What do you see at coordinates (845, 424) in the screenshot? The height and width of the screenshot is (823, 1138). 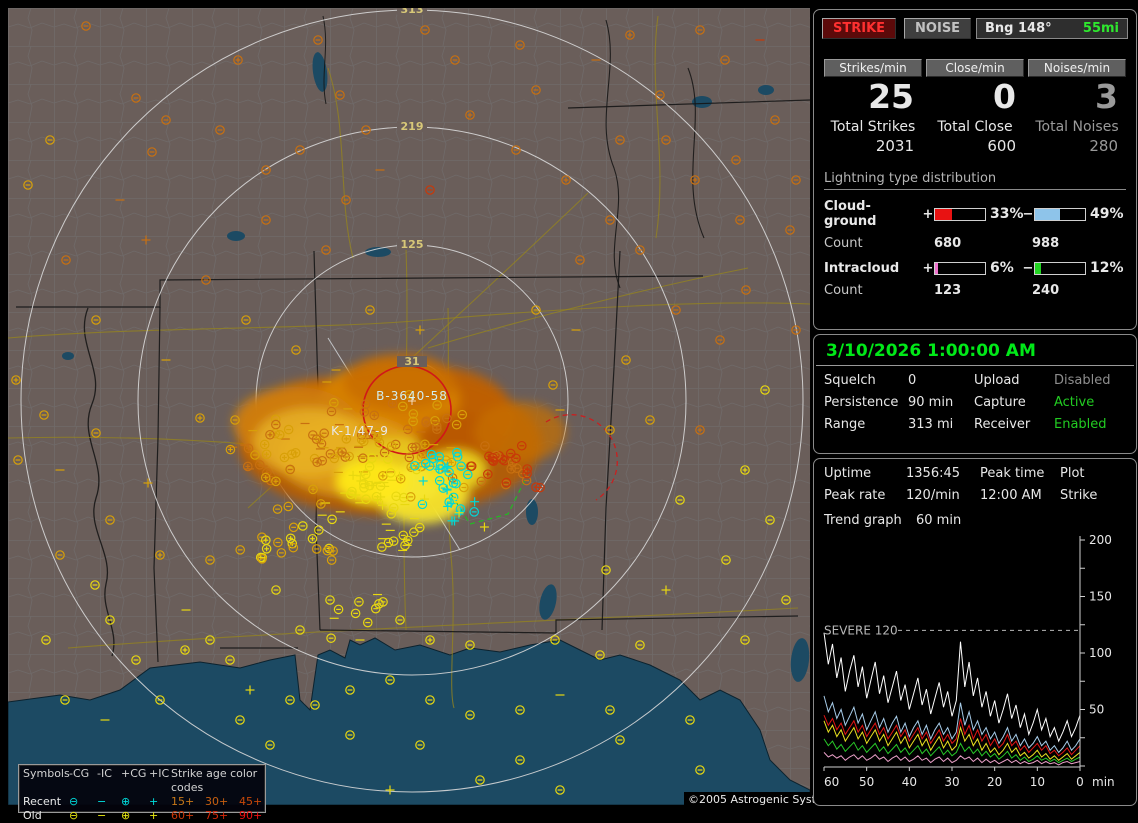 I see `range-label: Range` at bounding box center [845, 424].